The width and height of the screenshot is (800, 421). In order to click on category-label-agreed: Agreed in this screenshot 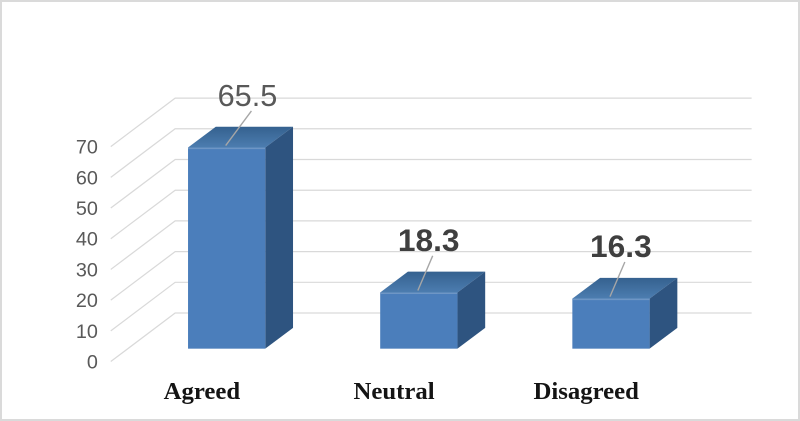, I will do `click(202, 391)`.